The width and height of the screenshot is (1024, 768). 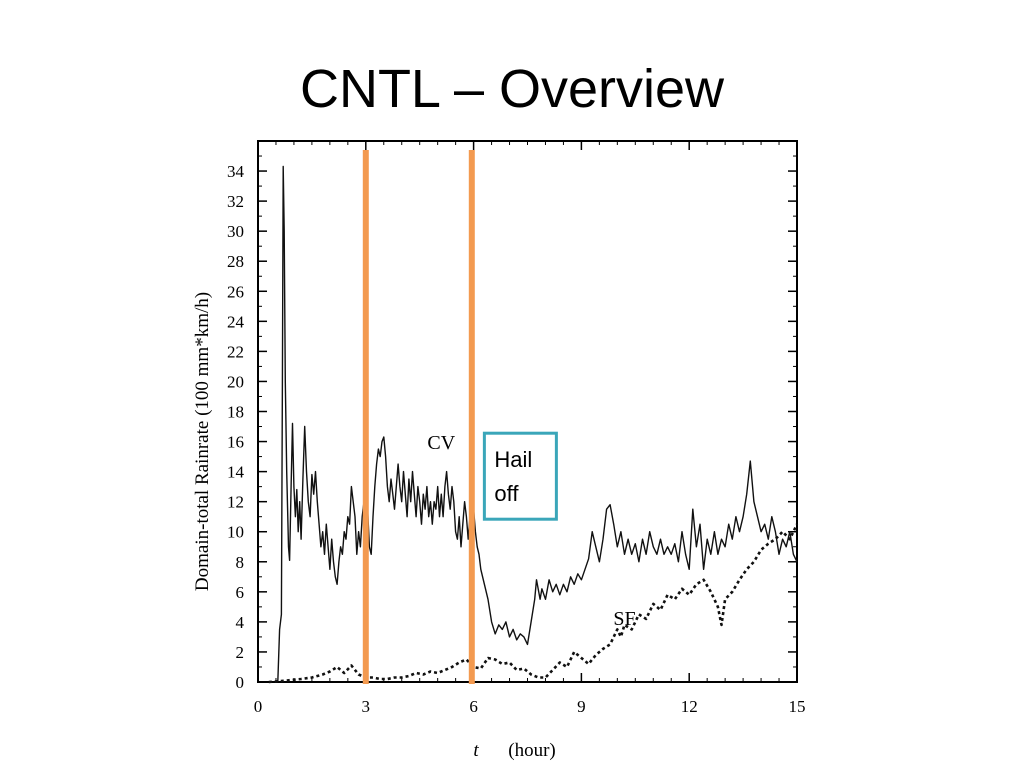 What do you see at coordinates (258, 706) in the screenshot?
I see `x-tick-label: 0` at bounding box center [258, 706].